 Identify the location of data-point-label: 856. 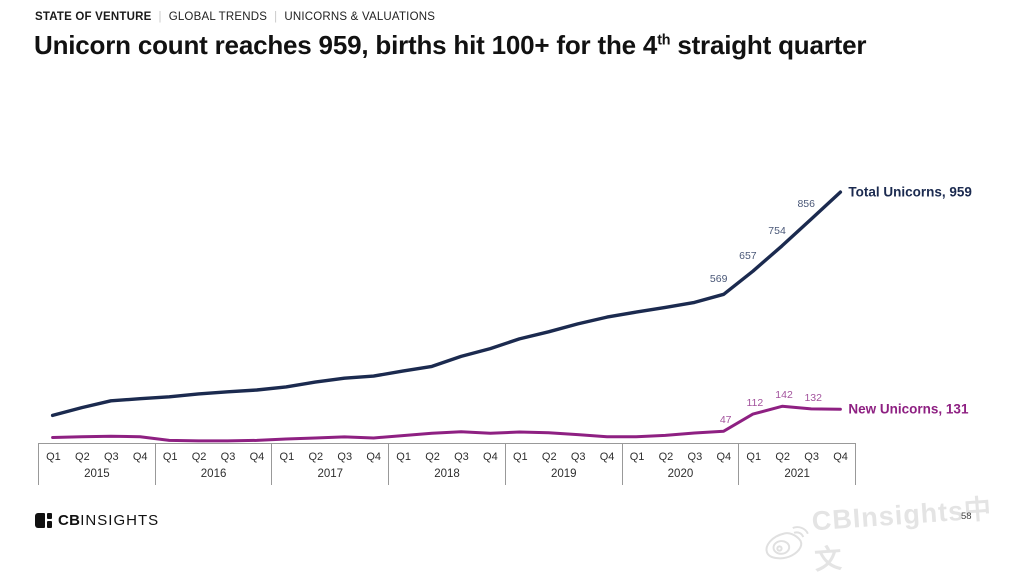
(806, 204).